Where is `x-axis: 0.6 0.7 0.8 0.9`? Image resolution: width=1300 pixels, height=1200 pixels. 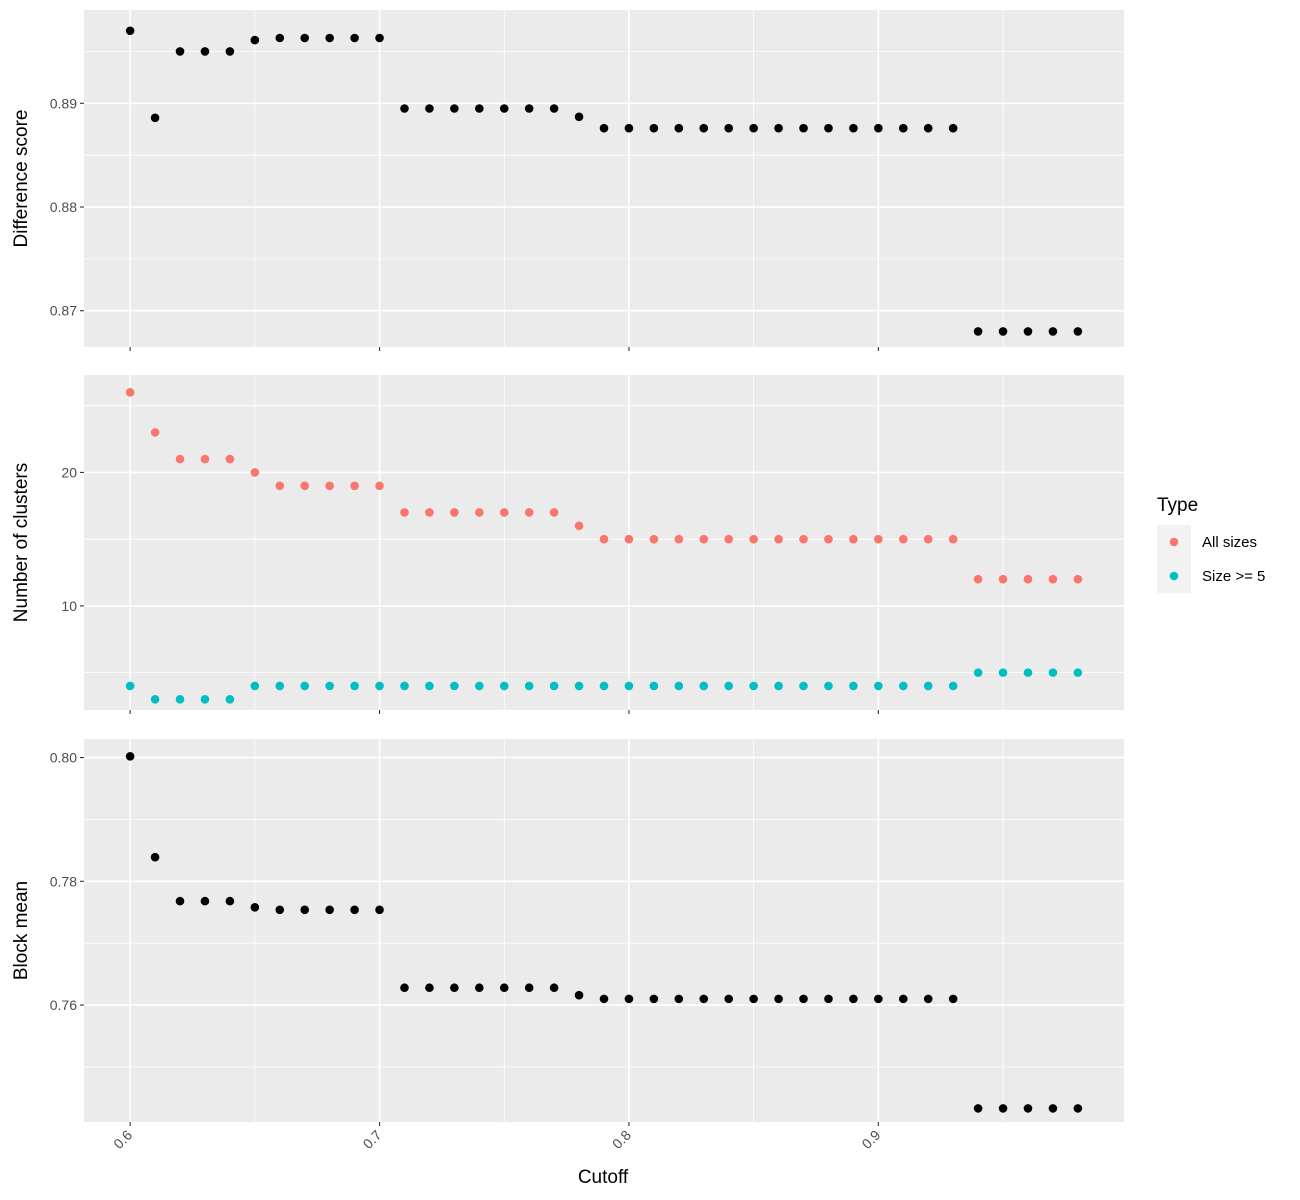
x-axis: 0.6 0.7 0.8 0.9 is located at coordinates (496, 1139).